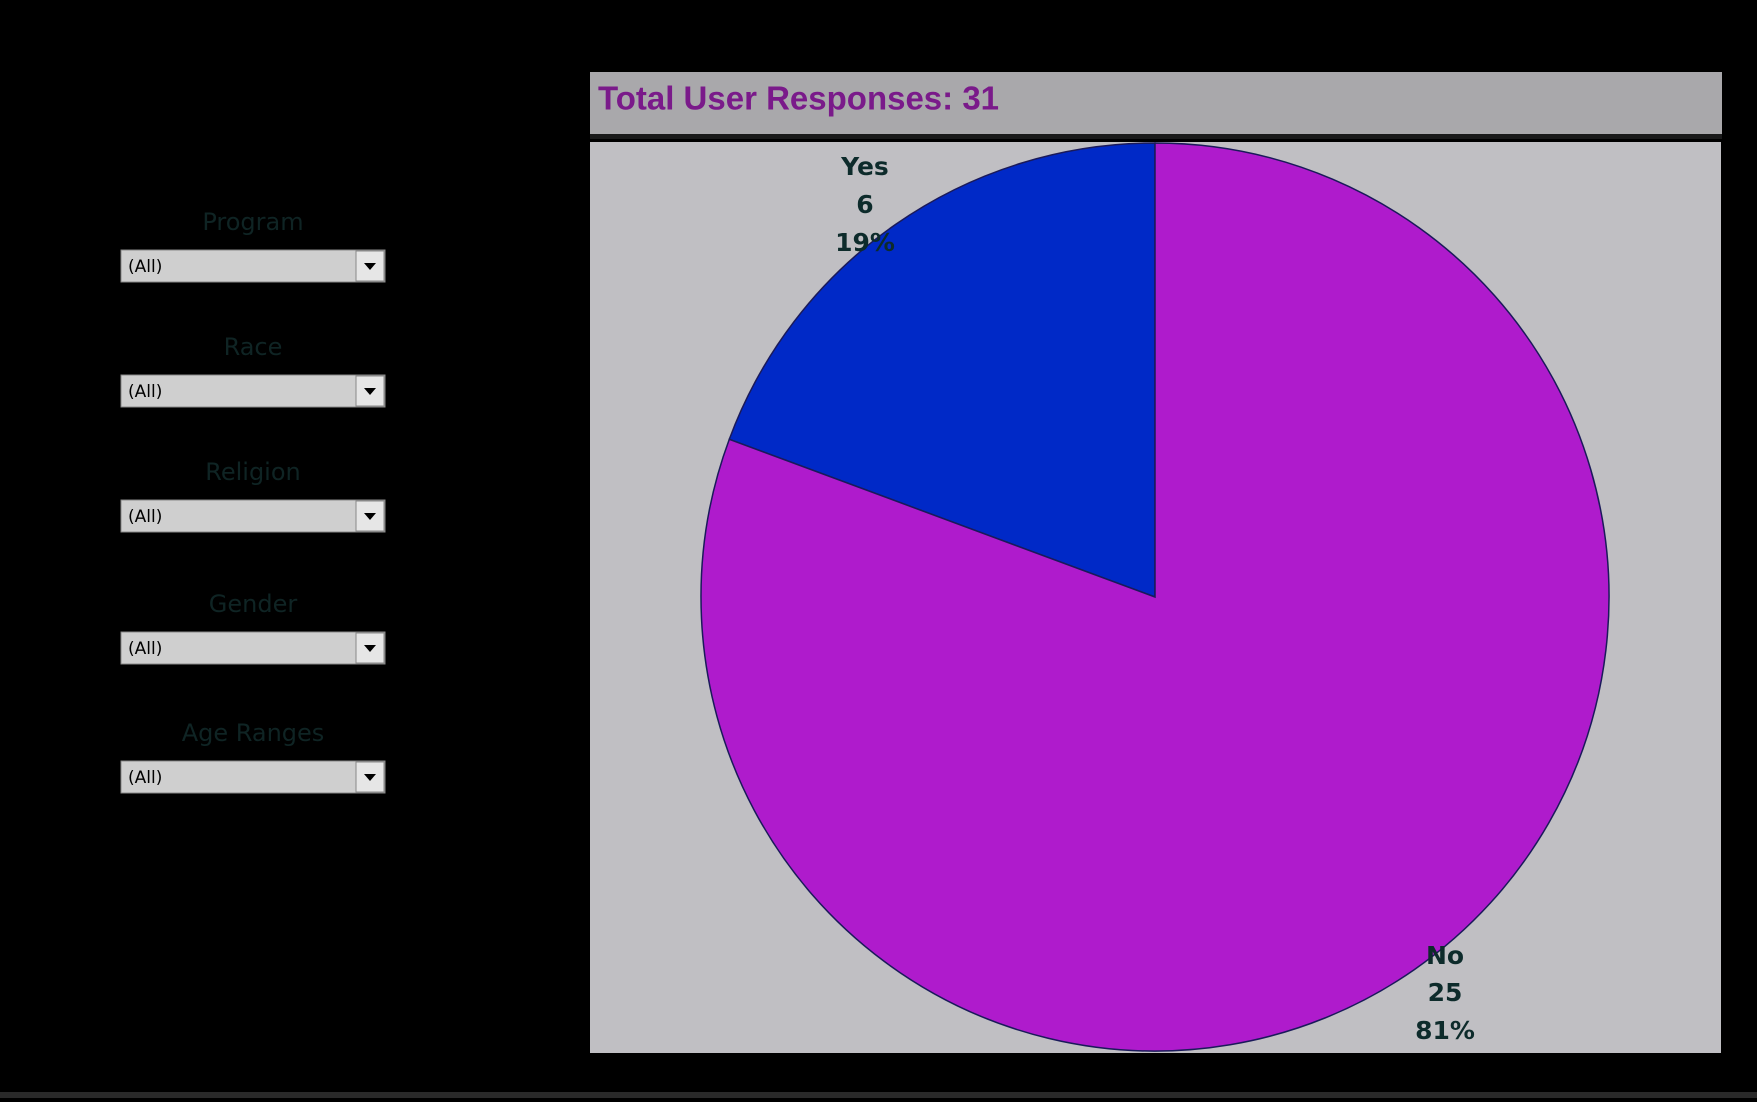 This screenshot has width=1757, height=1102. I want to click on dropdown-button, so click(370, 516).